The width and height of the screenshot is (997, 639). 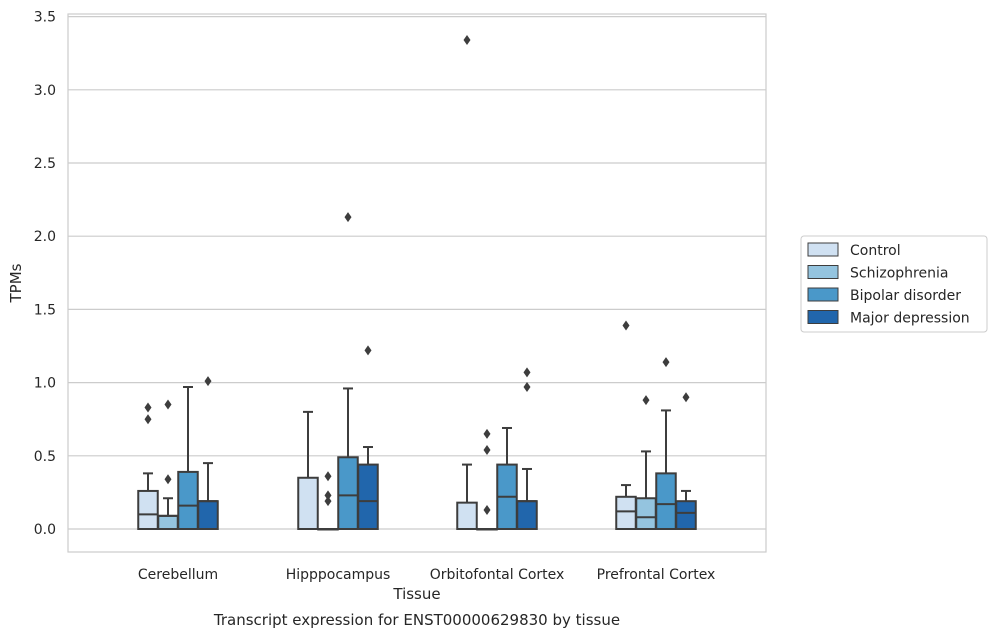 I want to click on legend-label: Schizophrenia, so click(x=899, y=274).